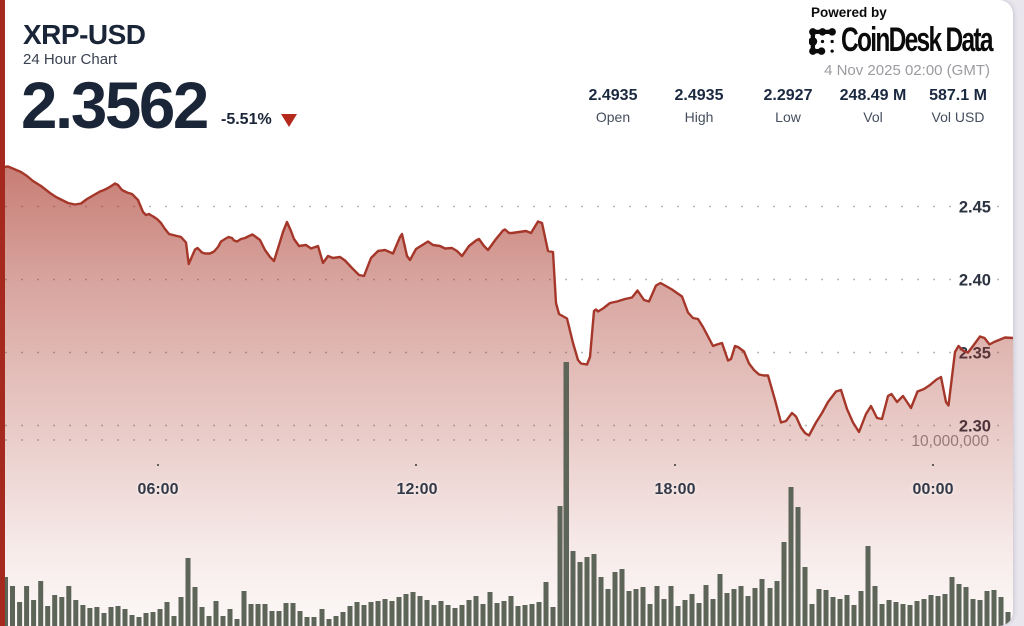 This screenshot has width=1024, height=626. What do you see at coordinates (975, 208) in the screenshot?
I see `svg-text: 2.45` at bounding box center [975, 208].